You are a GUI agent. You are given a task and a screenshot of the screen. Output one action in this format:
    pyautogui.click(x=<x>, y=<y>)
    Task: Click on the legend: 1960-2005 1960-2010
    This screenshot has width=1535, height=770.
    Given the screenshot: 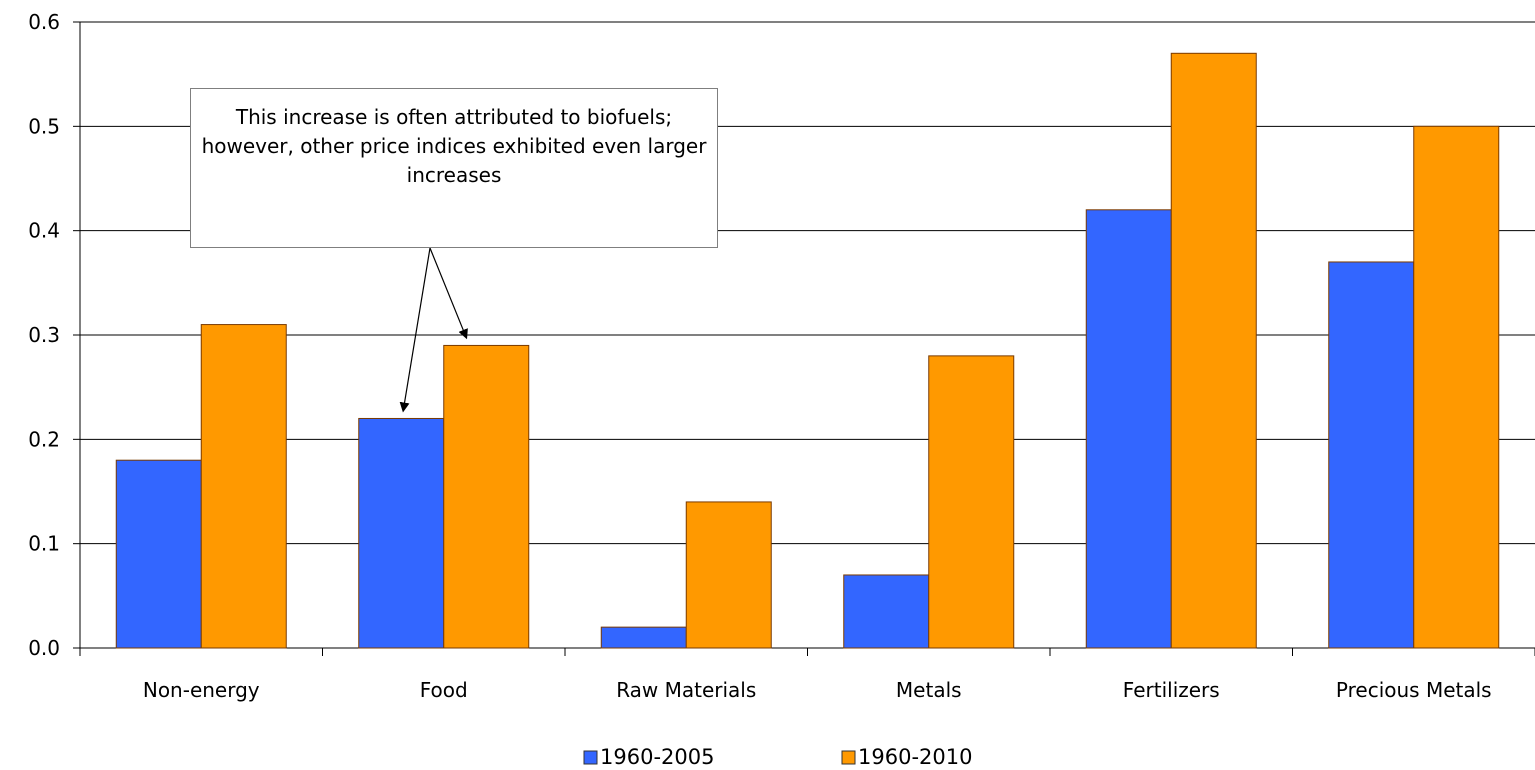 What is the action you would take?
    pyautogui.click(x=777, y=757)
    